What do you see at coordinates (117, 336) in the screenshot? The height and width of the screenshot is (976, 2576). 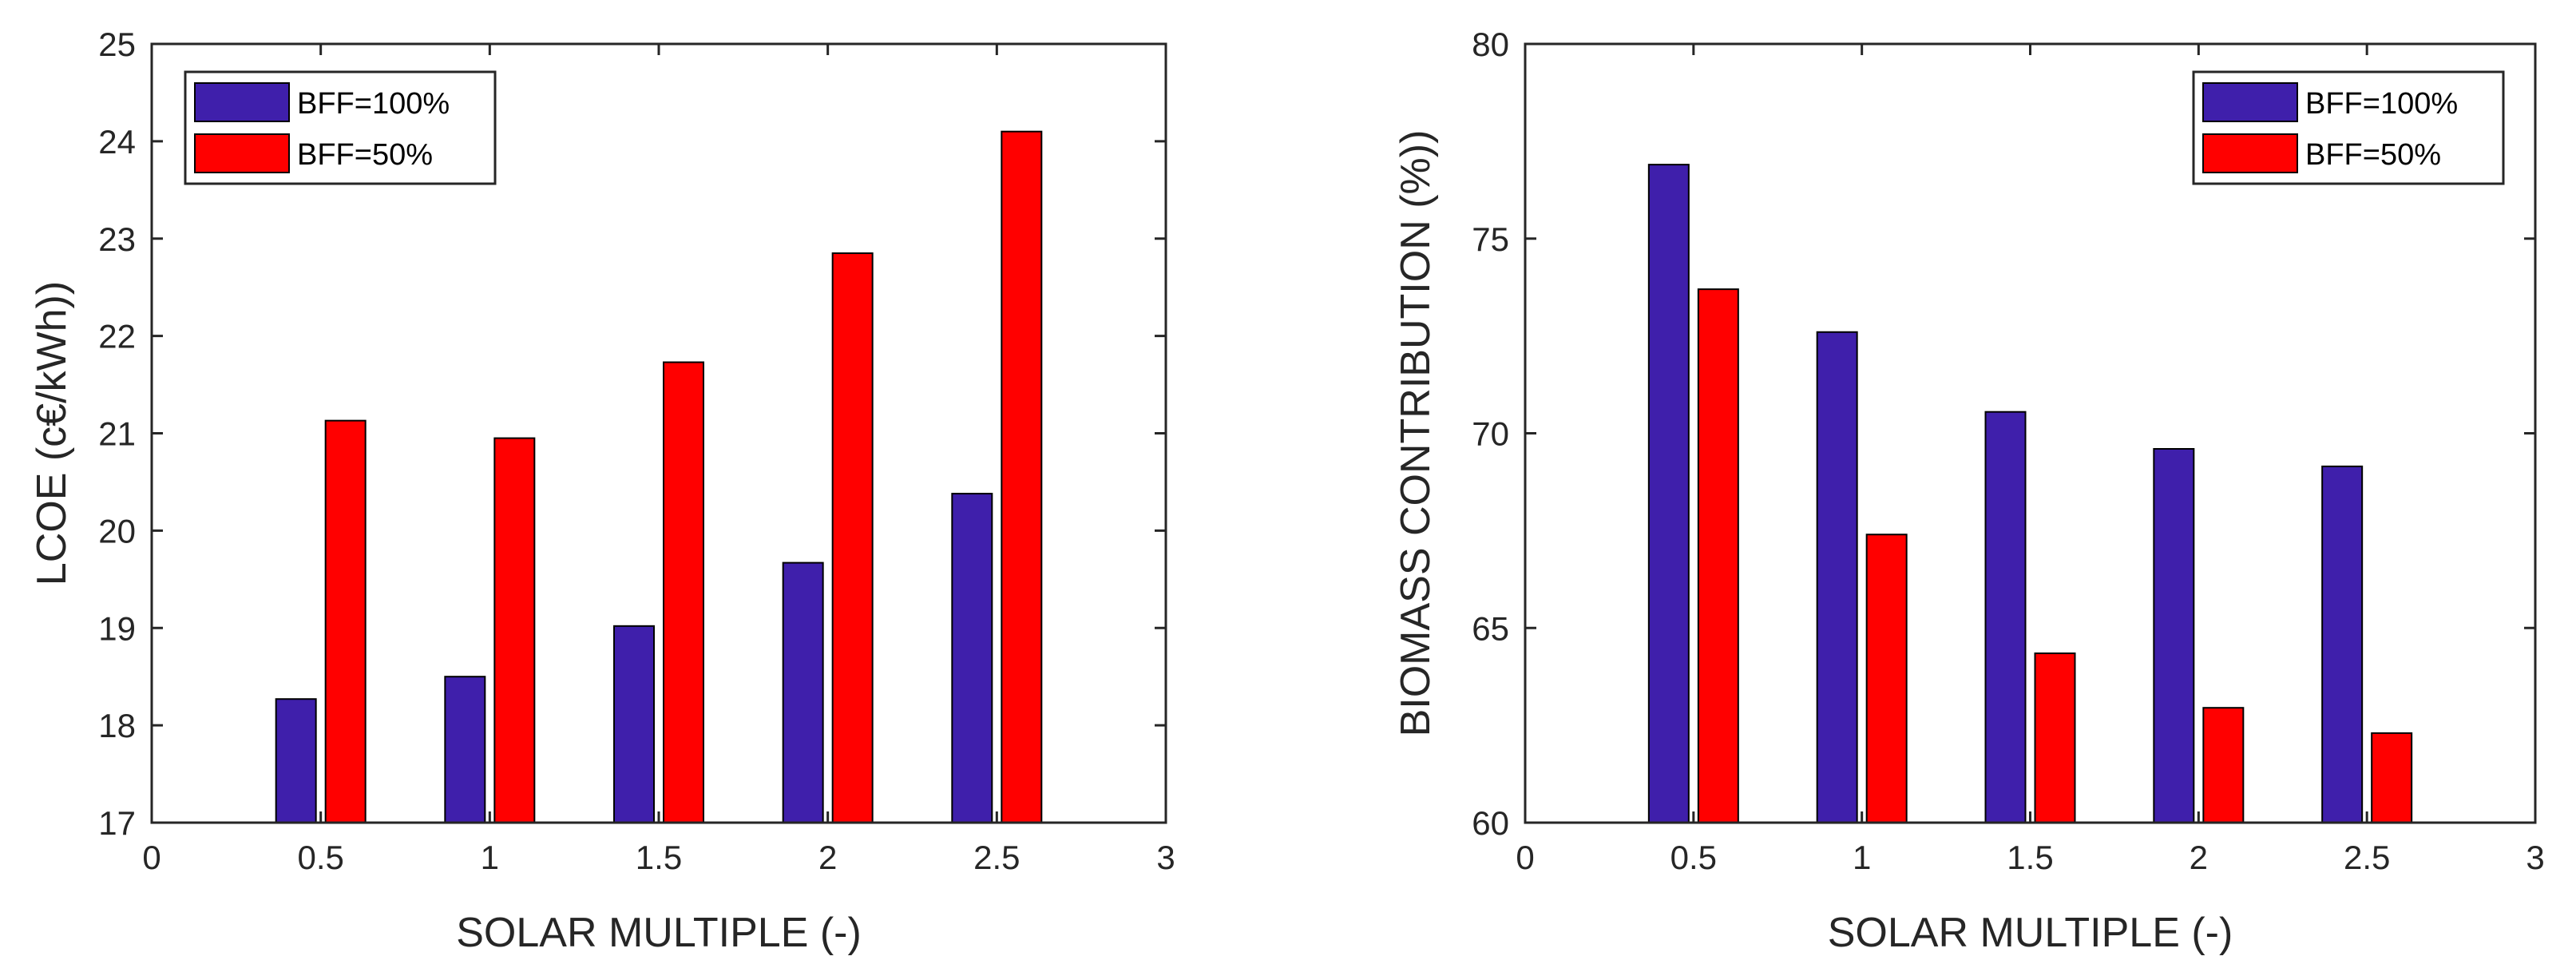 I see `y-tick-label: 22` at bounding box center [117, 336].